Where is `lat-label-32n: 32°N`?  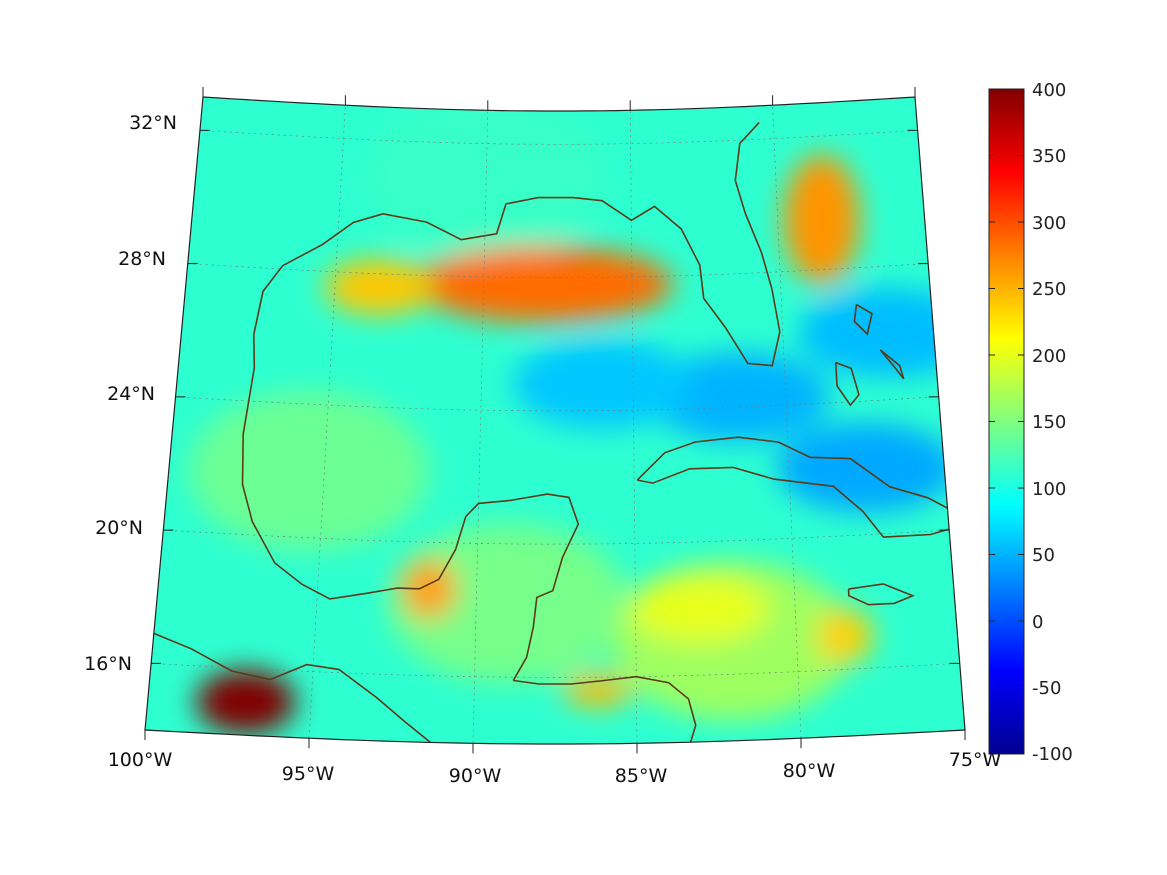 lat-label-32n: 32°N is located at coordinates (153, 123).